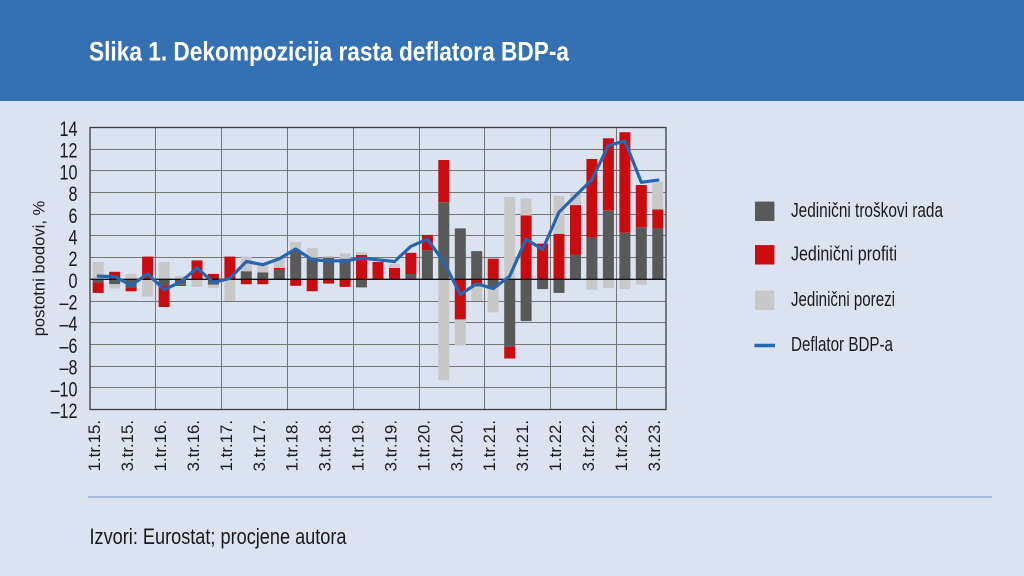  What do you see at coordinates (219, 536) in the screenshot?
I see `svg-text:Izvori: Eurostat; procjene aut: Izvori: Eurostat; procjene autora` at bounding box center [219, 536].